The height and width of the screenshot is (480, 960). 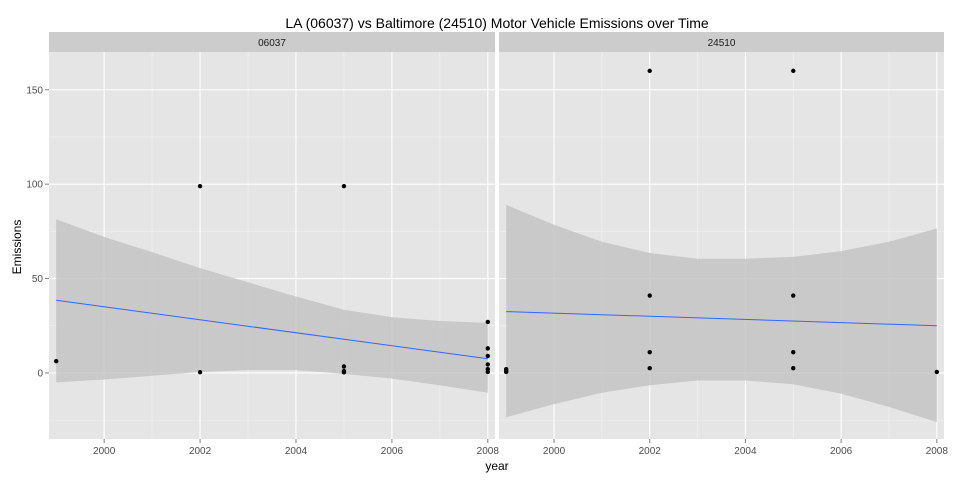 I want to click on y-tick-label: 100, so click(x=34, y=185).